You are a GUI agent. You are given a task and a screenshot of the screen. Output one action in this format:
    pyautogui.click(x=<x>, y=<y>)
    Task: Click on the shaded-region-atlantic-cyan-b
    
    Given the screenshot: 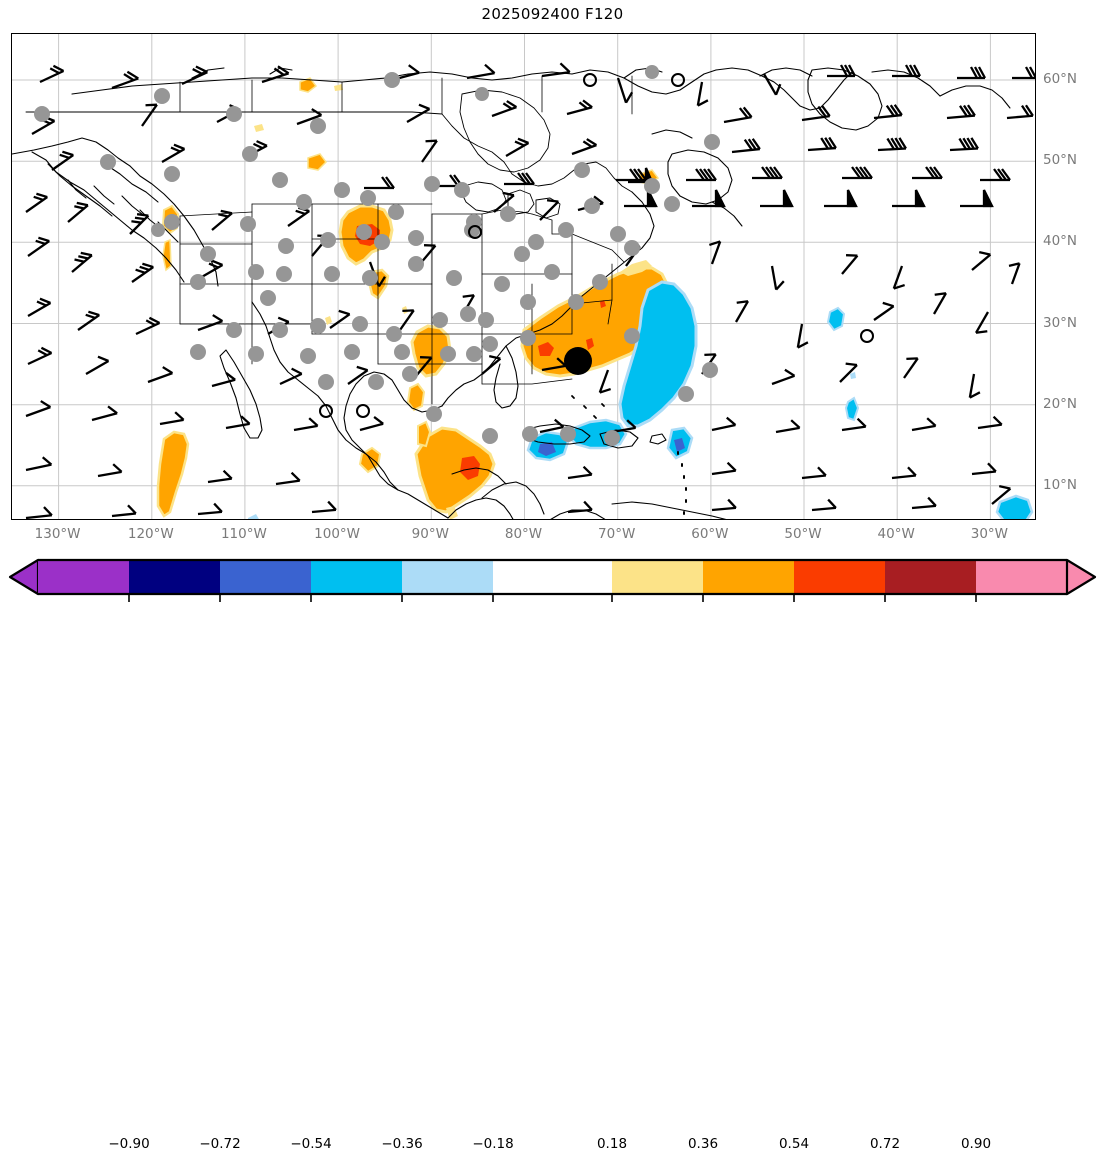 What is the action you would take?
    pyautogui.click(x=852, y=409)
    